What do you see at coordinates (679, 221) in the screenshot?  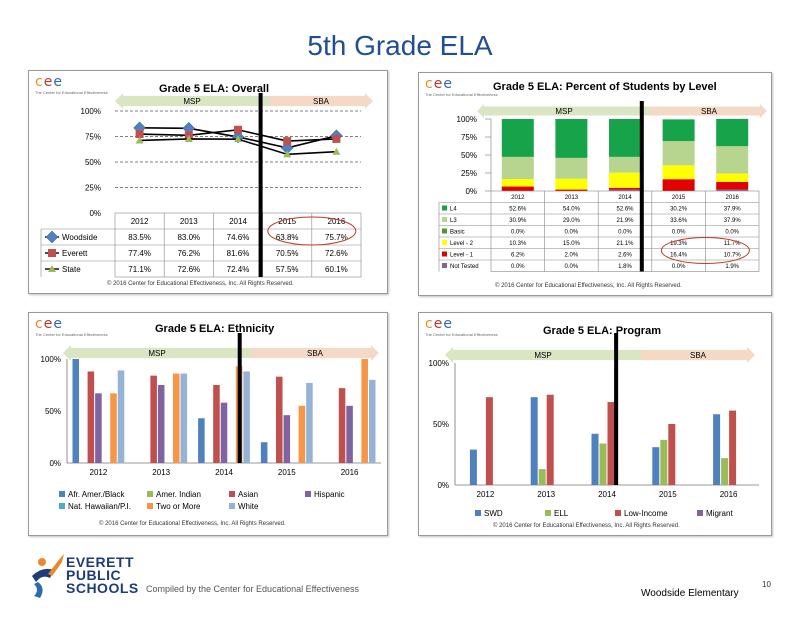 I see `table-cell: 33.6%` at bounding box center [679, 221].